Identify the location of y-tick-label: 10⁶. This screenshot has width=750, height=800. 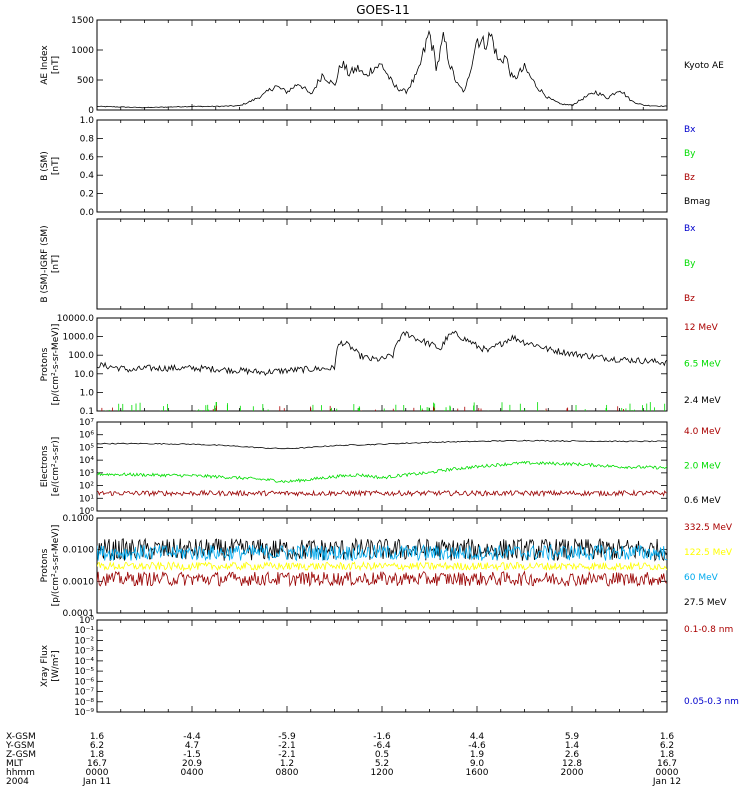
(86, 436).